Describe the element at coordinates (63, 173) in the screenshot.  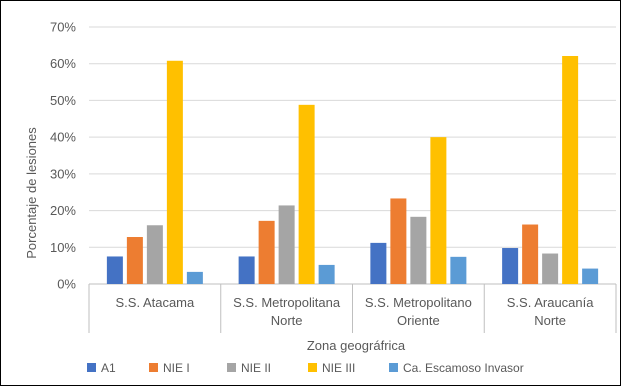
I see `y-tick-label: 30%` at that location.